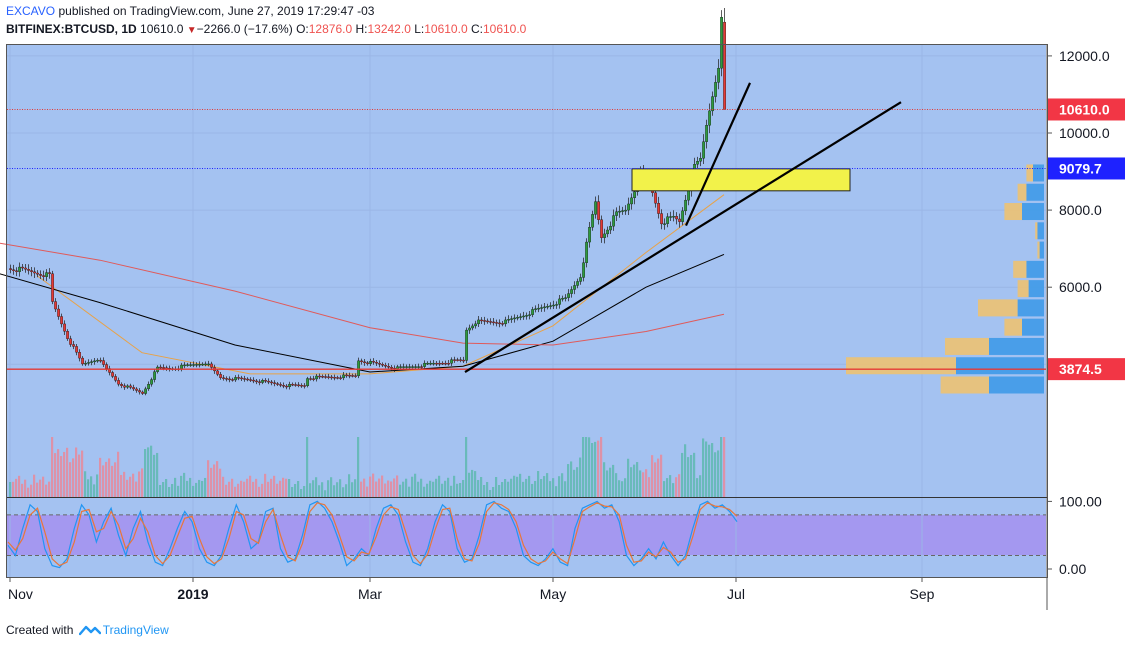 The width and height of the screenshot is (1132, 647). I want to click on volume-profile-sell, so click(1020, 269).